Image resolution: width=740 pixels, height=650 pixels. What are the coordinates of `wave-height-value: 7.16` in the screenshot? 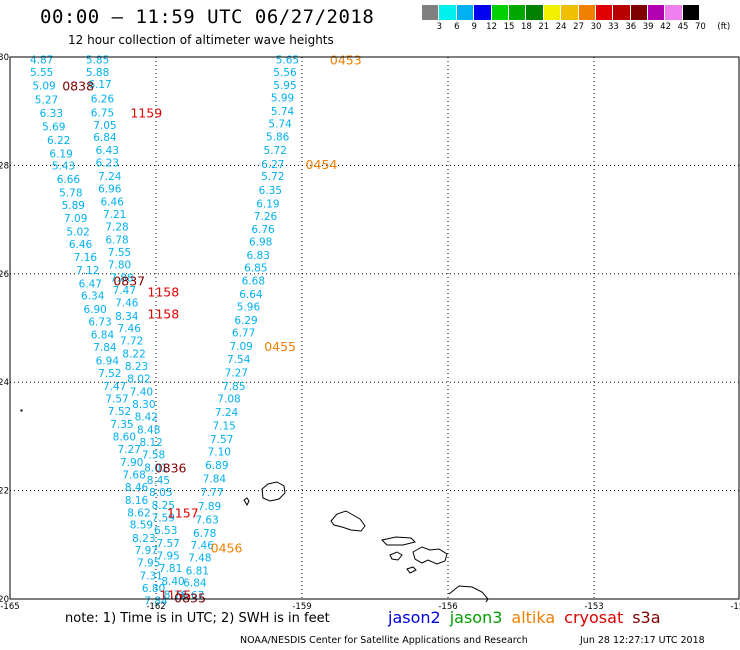 It's located at (86, 258).